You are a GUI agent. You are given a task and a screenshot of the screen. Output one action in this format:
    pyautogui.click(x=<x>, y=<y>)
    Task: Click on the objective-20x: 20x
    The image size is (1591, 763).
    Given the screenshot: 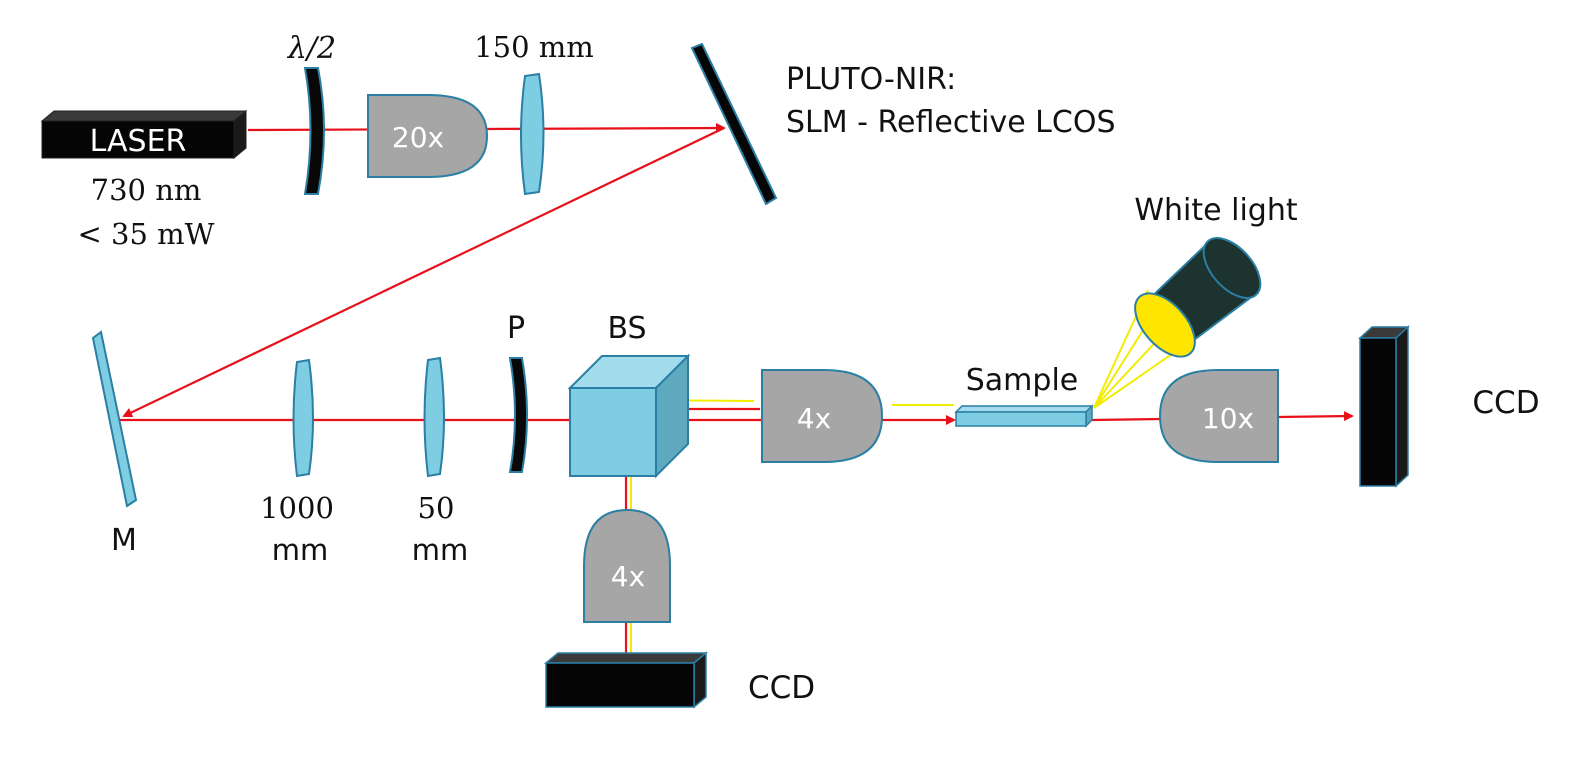 What is the action you would take?
    pyautogui.click(x=428, y=136)
    